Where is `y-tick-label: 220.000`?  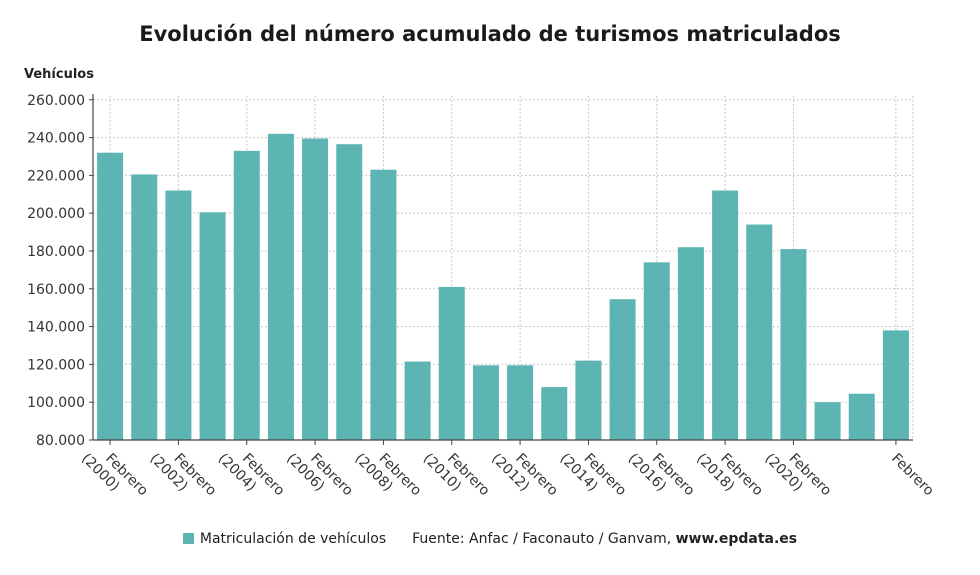 y-tick-label: 220.000 is located at coordinates (56, 176).